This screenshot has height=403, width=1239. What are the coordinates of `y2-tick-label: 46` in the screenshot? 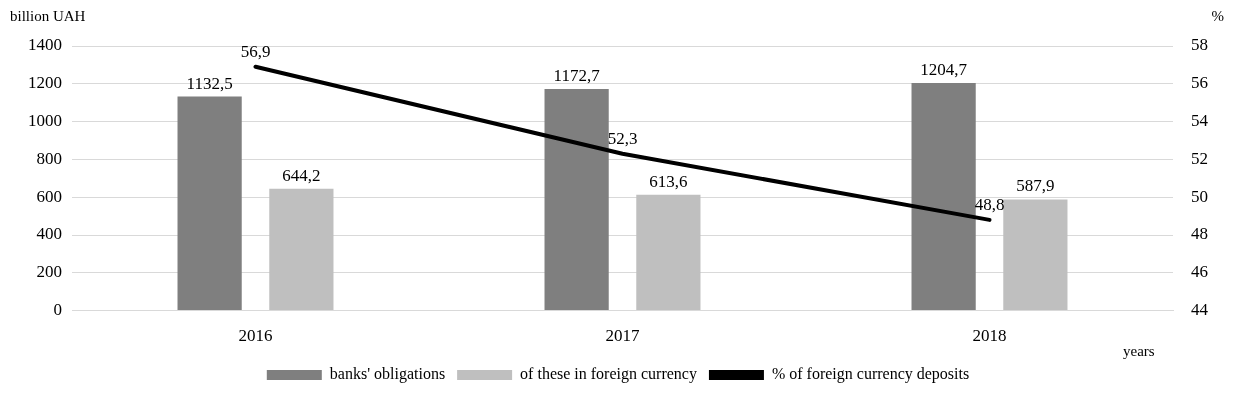 It's located at (1199, 272).